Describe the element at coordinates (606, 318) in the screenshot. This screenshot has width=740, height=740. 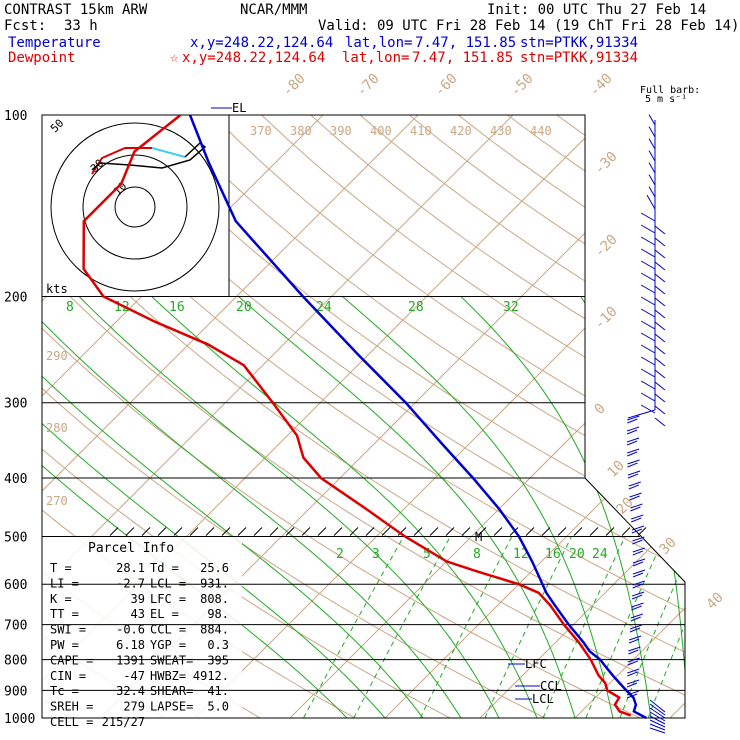
I see `isotherm-label: -10` at that location.